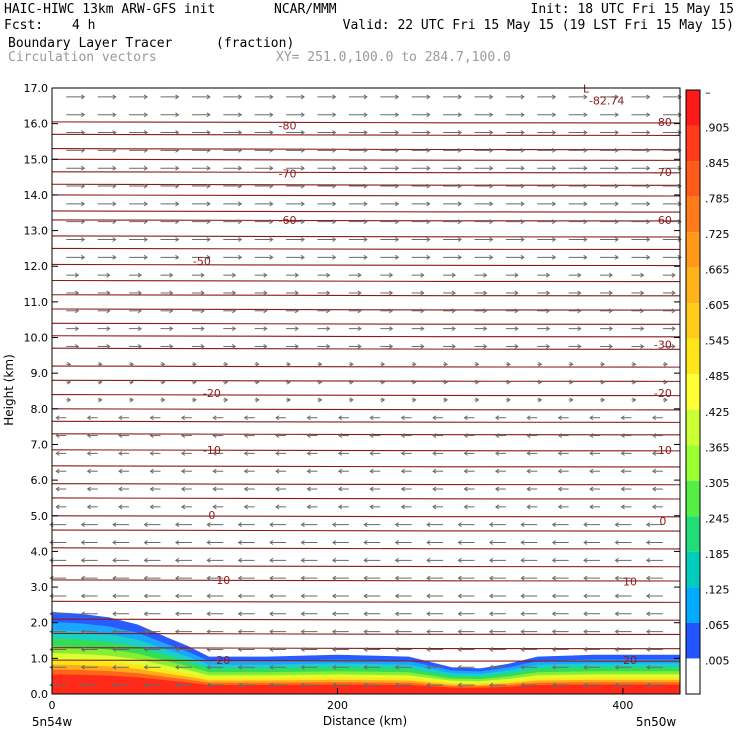  Describe the element at coordinates (36, 159) in the screenshot. I see `y-tick-label: 15.0` at that location.